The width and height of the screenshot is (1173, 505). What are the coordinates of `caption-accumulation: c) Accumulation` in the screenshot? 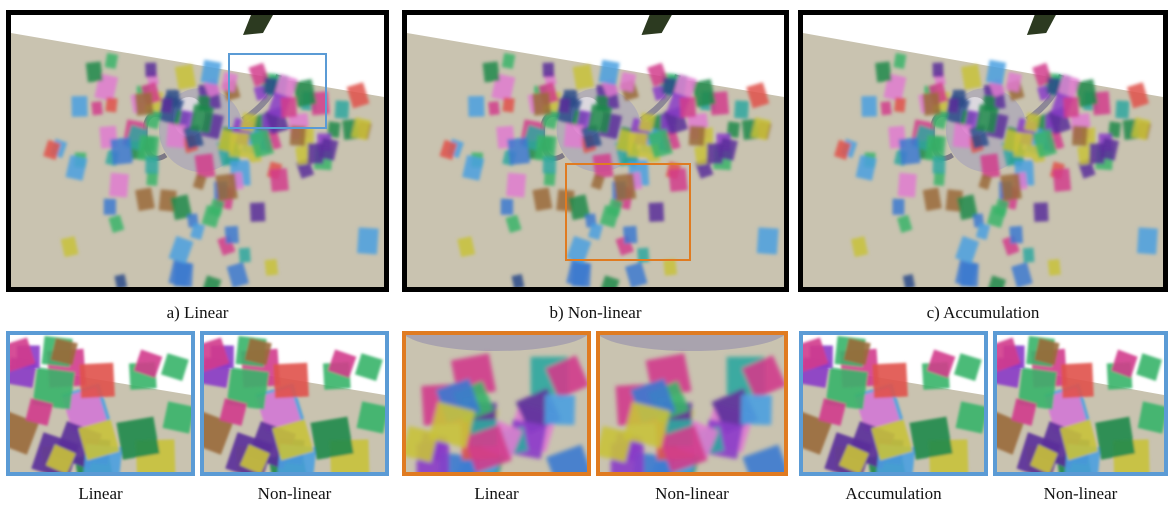 It's located at (983, 312).